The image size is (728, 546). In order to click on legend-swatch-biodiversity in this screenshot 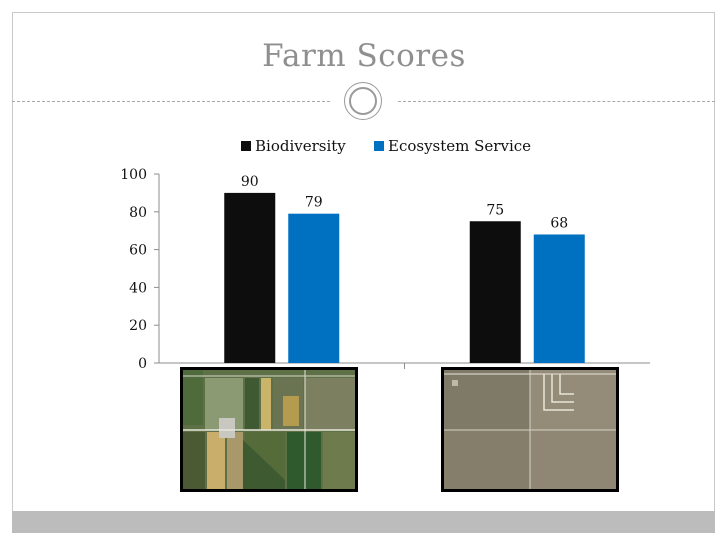, I will do `click(246, 146)`.